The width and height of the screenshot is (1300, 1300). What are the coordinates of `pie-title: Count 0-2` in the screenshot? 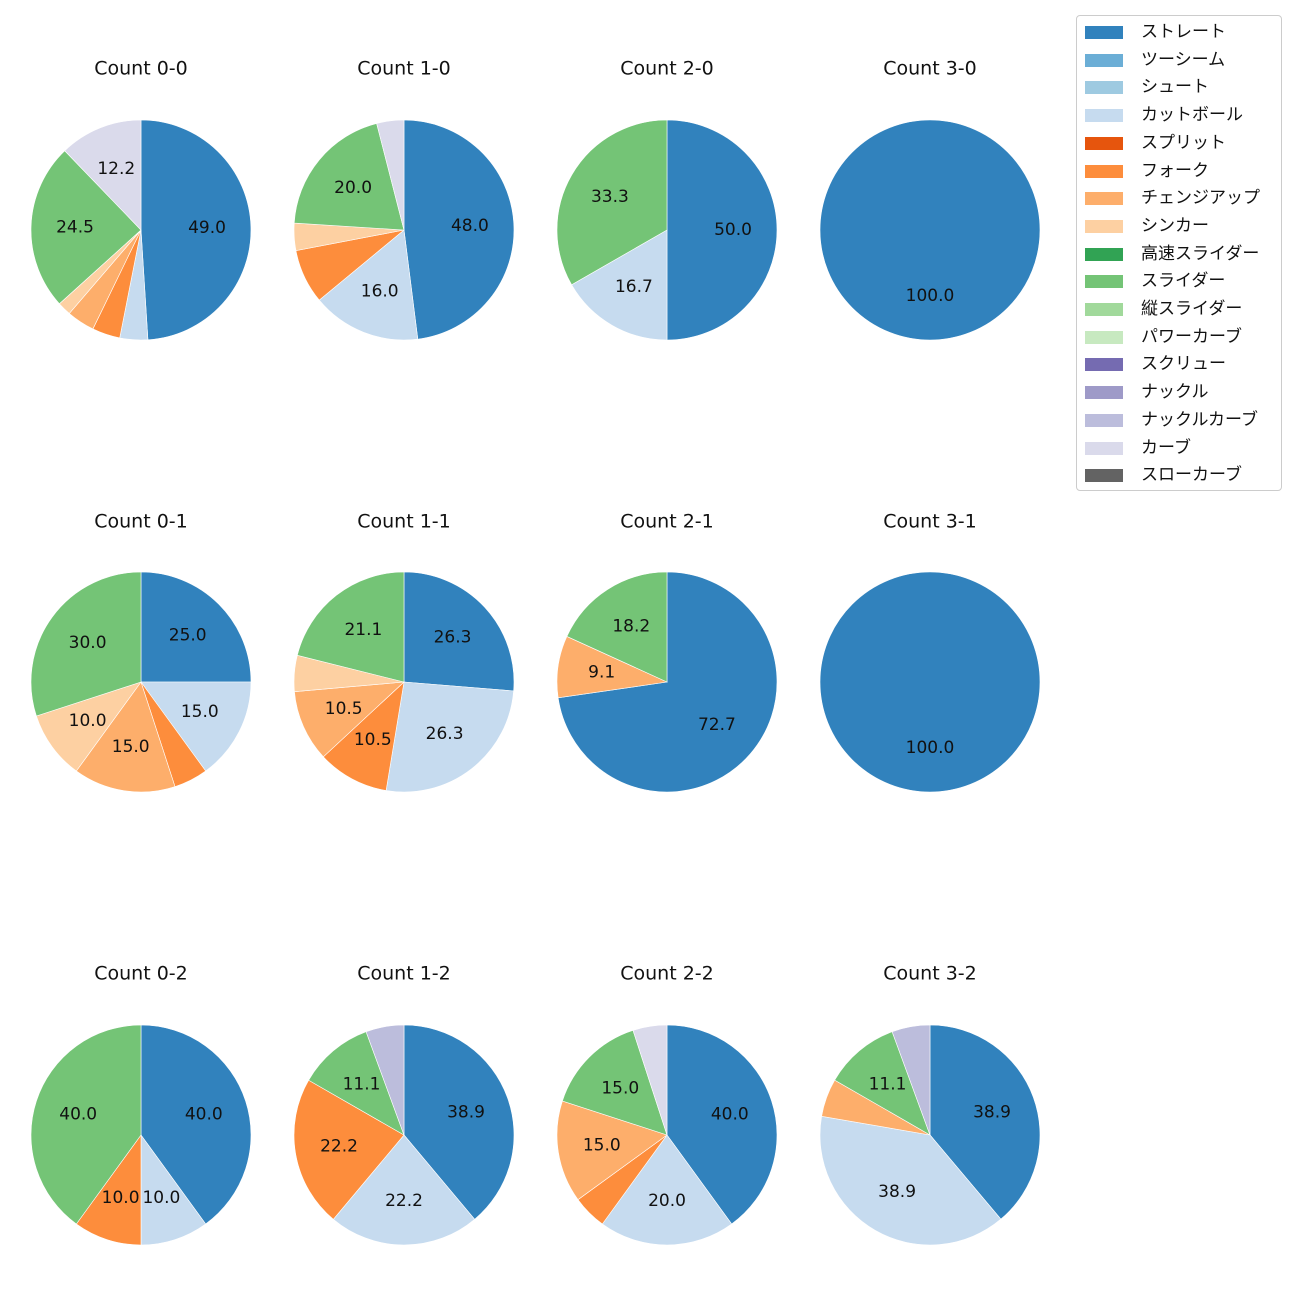 It's located at (141, 974).